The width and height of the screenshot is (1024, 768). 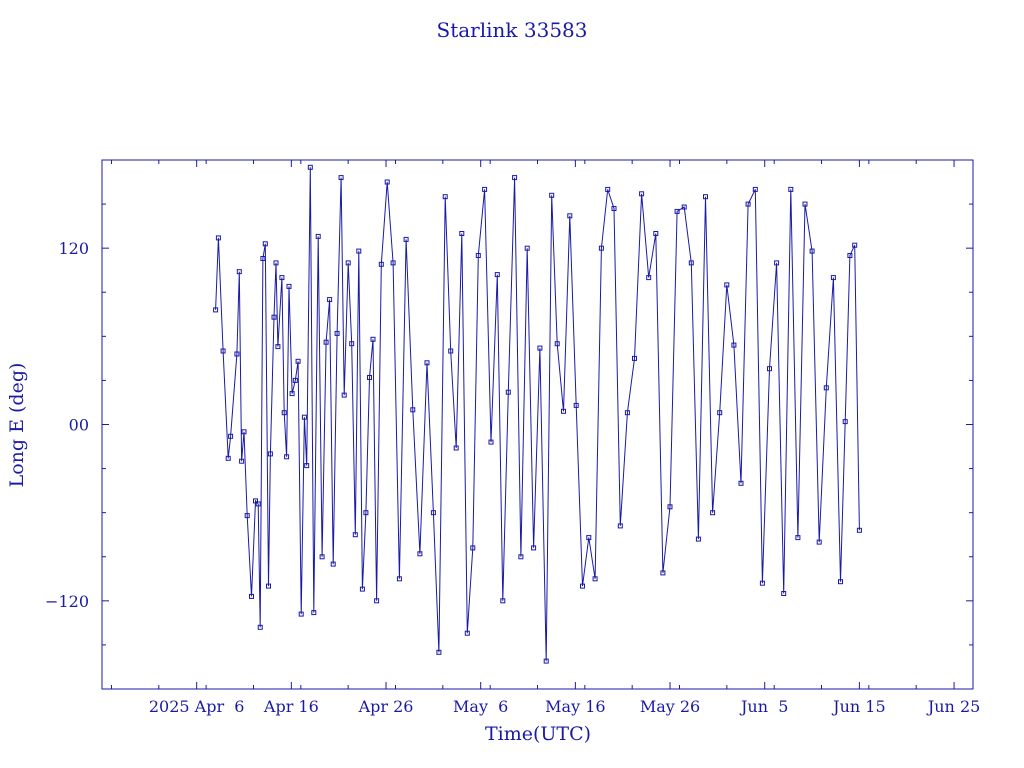 I want to click on y-tick-label: 120, so click(x=73, y=248).